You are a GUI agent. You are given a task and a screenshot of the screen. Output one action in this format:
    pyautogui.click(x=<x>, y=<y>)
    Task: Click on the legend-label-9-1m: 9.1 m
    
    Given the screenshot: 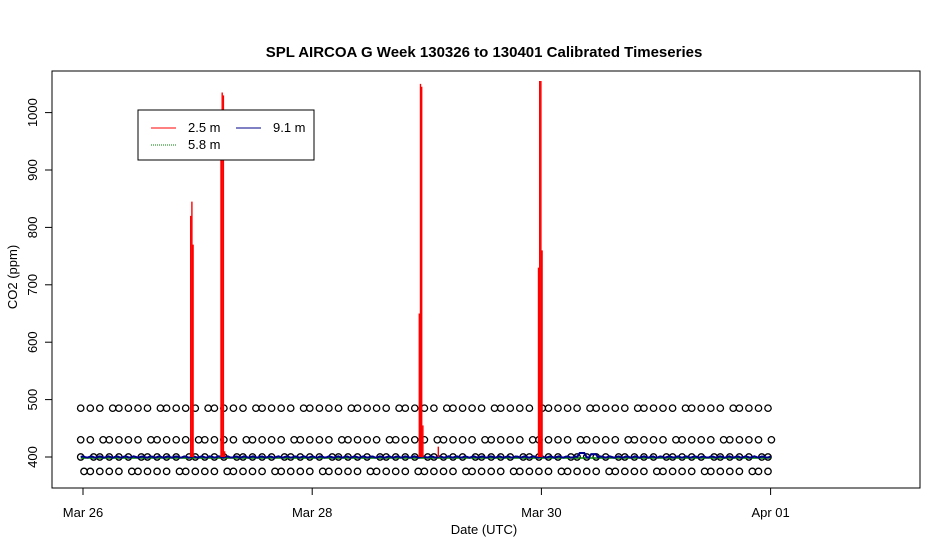 What is the action you would take?
    pyautogui.click(x=289, y=127)
    